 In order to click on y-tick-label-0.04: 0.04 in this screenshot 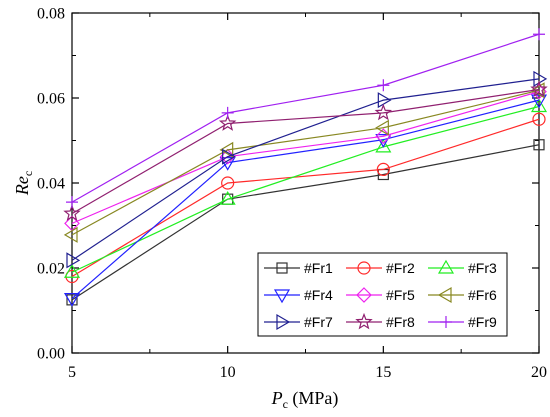, I will do `click(51, 184)`.